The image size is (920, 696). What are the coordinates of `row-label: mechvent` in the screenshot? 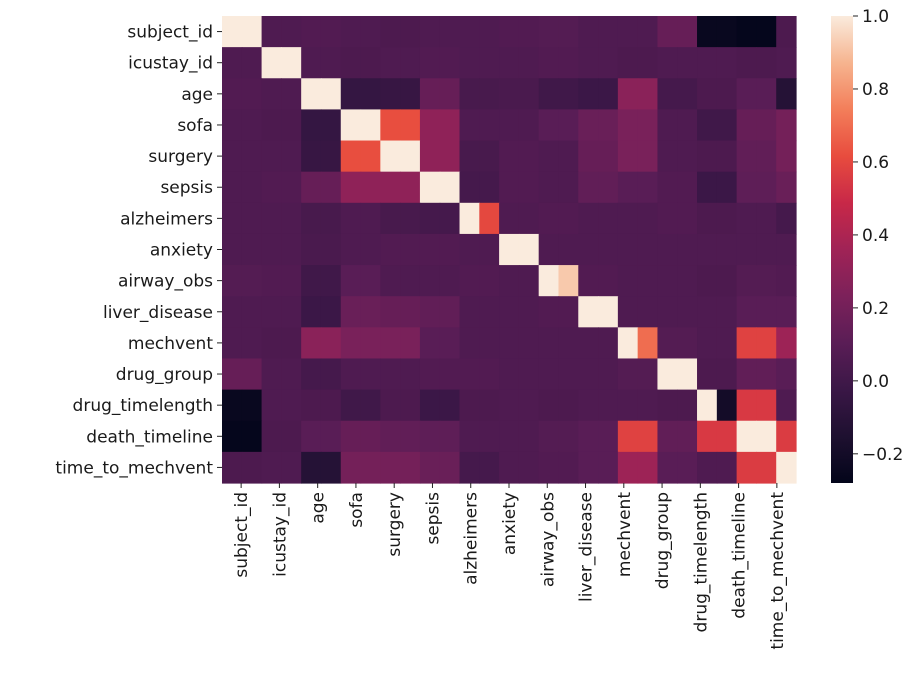 It's located at (170, 344).